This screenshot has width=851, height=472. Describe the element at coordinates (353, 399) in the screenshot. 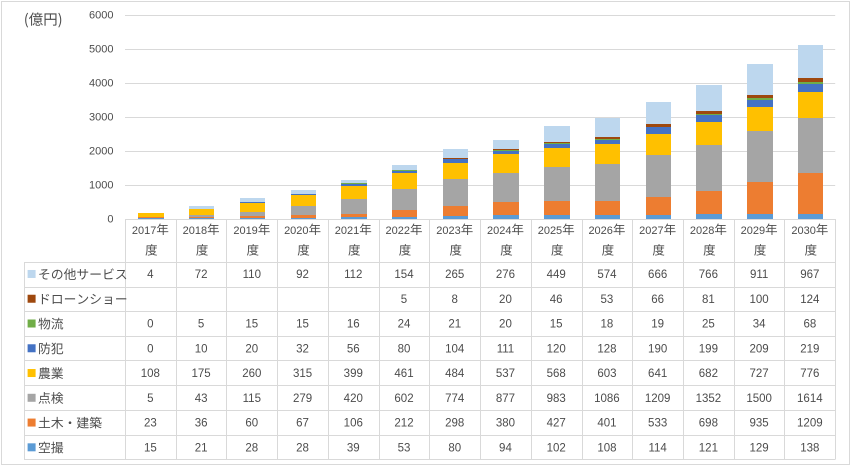

I see `svg-text: 420` at that location.